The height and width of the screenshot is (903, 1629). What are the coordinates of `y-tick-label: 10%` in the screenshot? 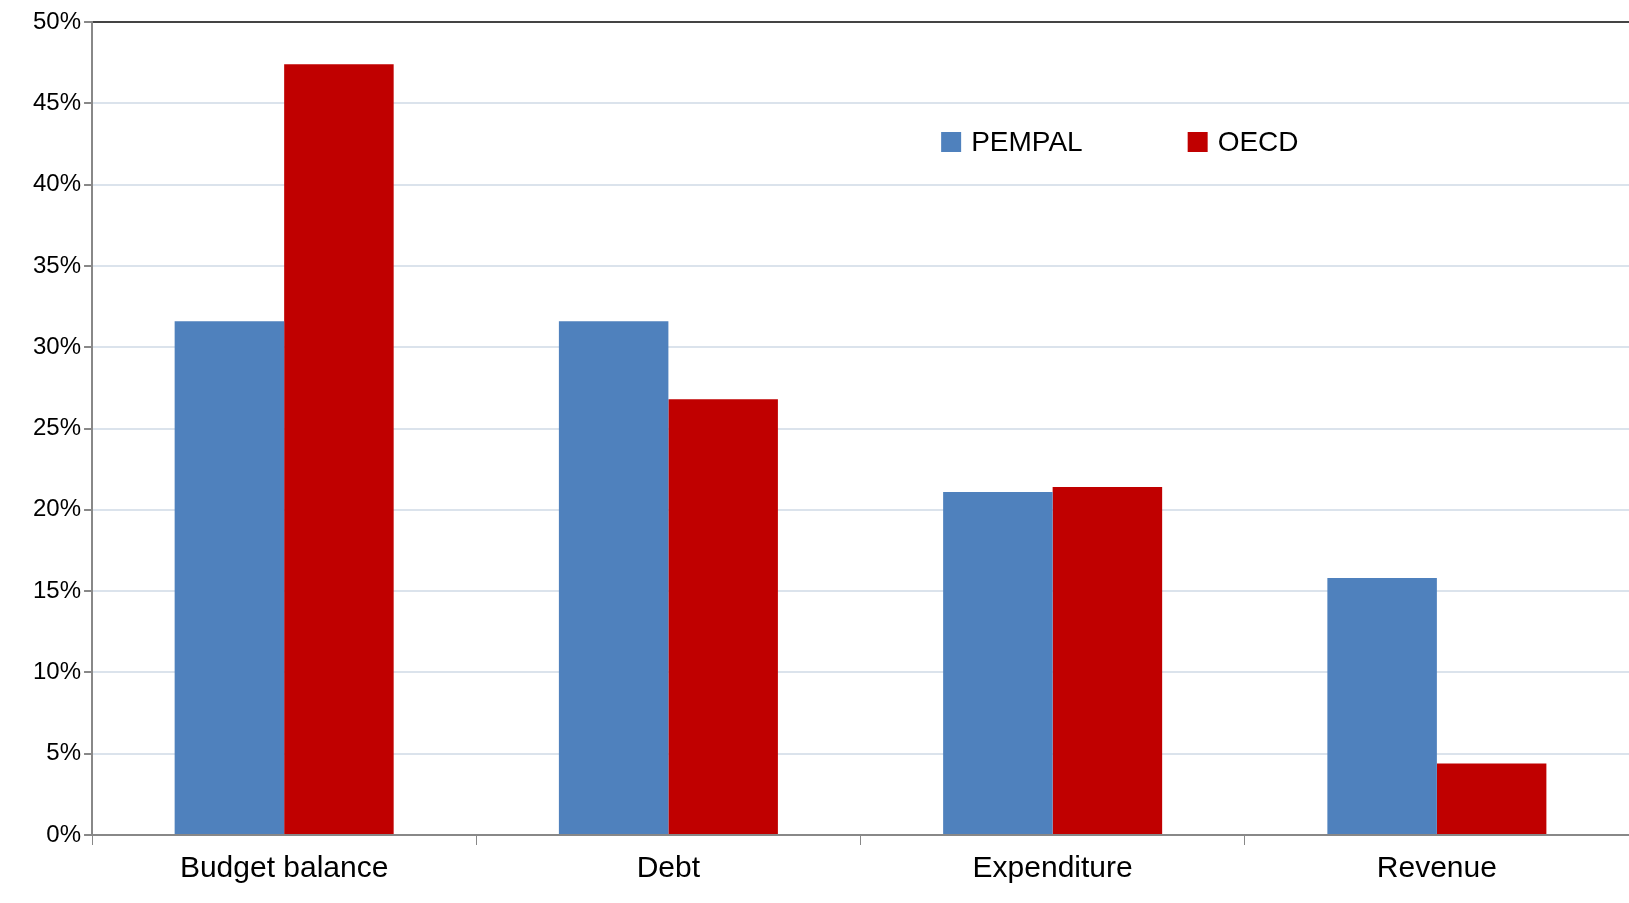 It's located at (57, 671).